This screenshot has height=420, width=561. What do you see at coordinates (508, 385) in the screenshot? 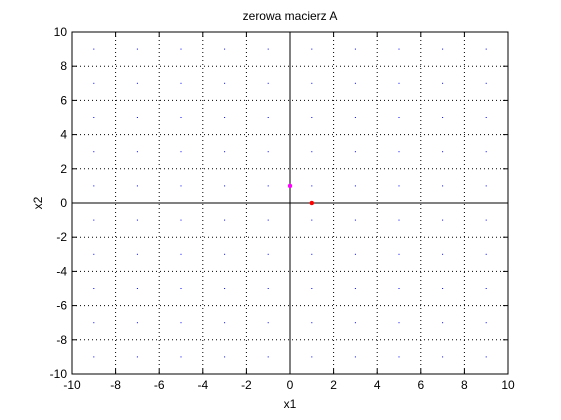
I see `x-tick-label: 10` at bounding box center [508, 385].